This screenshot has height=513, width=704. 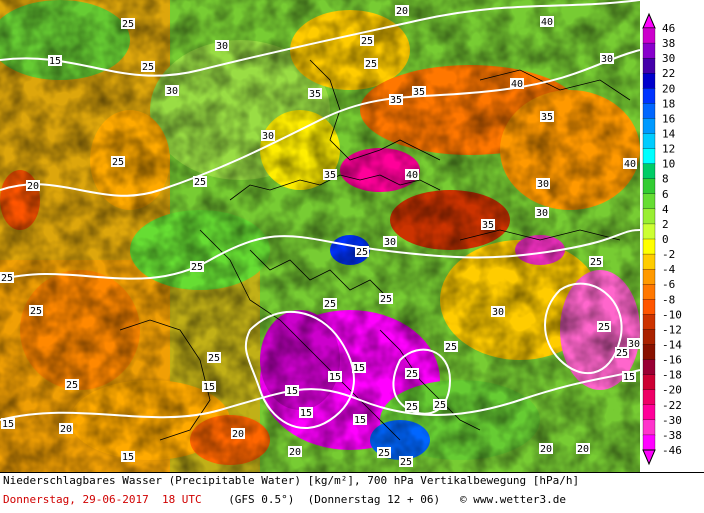 I want to click on colorbar-label: 22, so click(x=668, y=73).